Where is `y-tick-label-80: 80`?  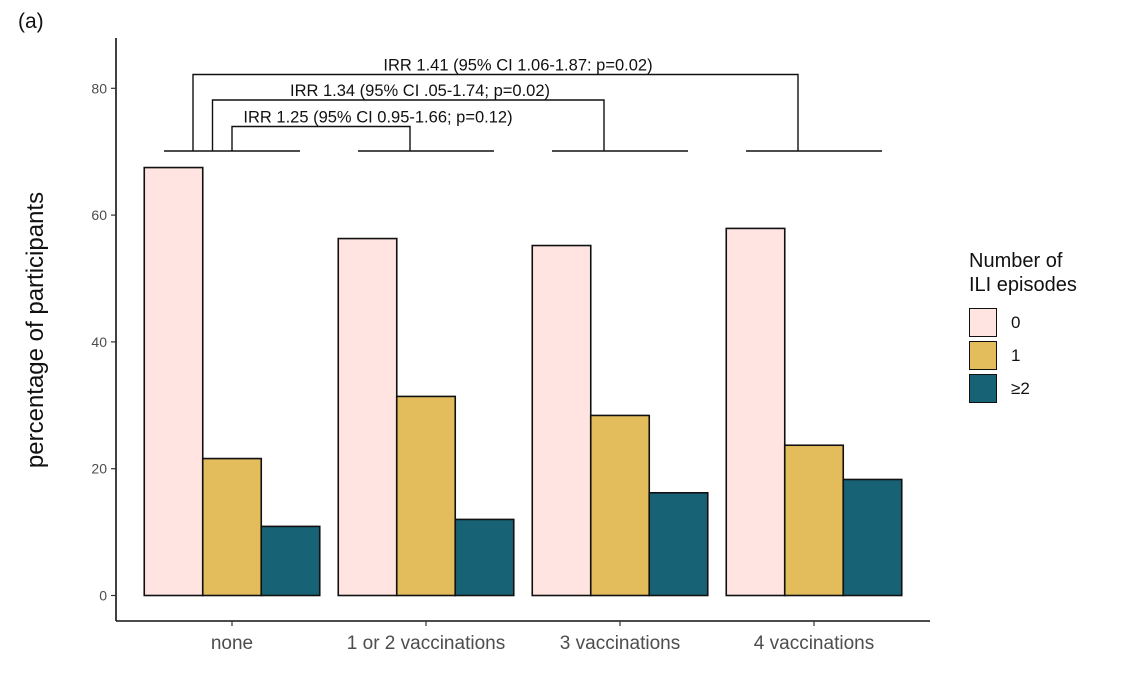 y-tick-label-80: 80 is located at coordinates (99, 88).